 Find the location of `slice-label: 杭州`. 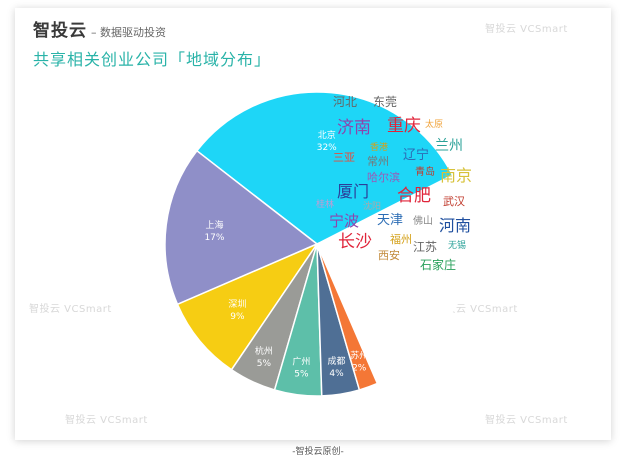

slice-label: 杭州 is located at coordinates (264, 351).